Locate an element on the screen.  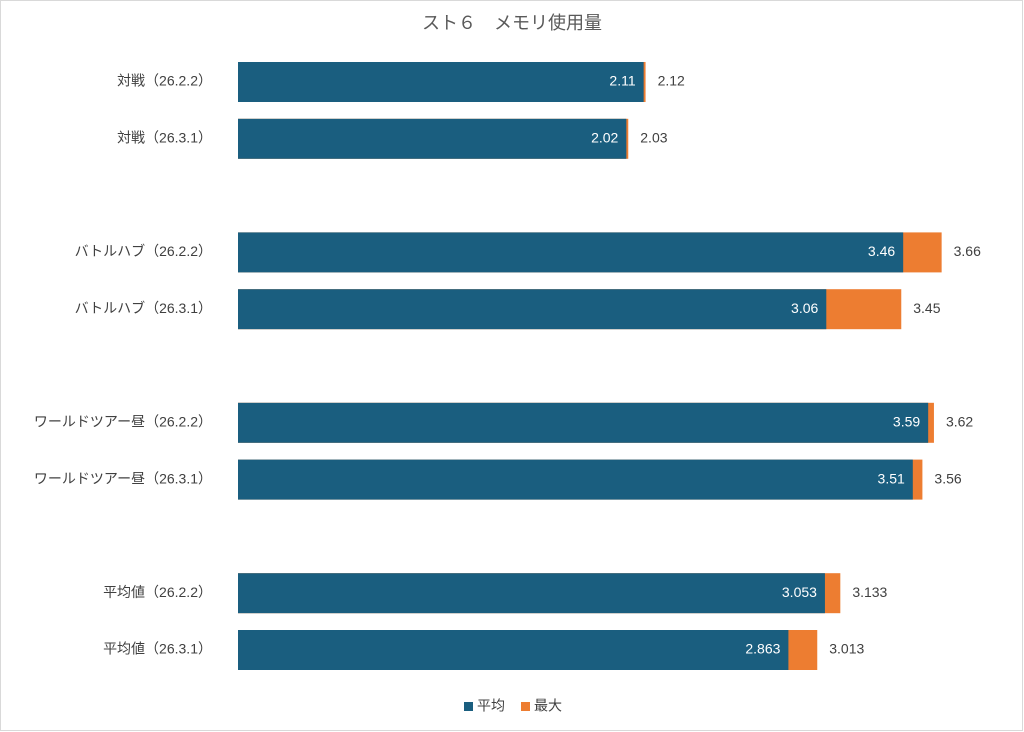
data-label: 3.56 is located at coordinates (947, 478).